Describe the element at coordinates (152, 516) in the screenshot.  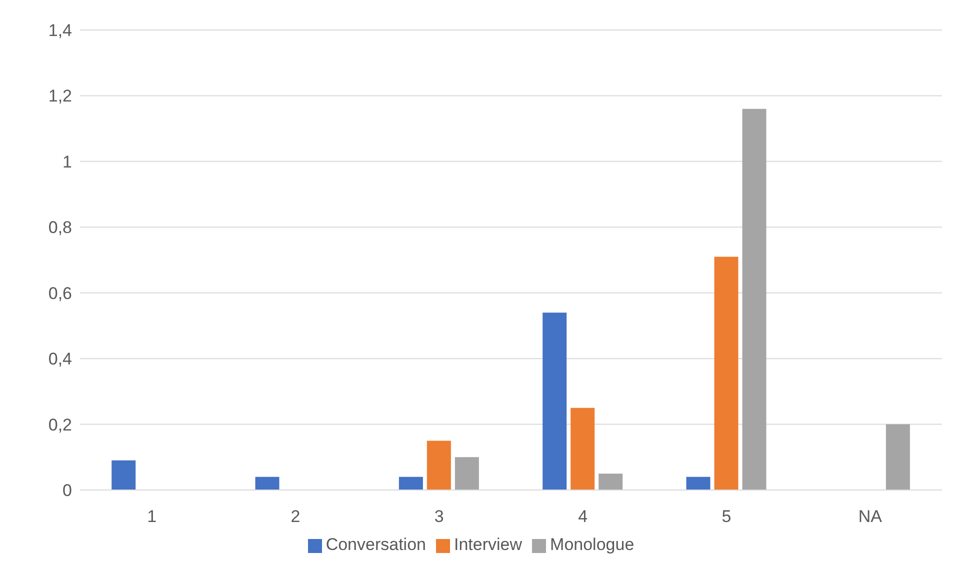
I see `x-tick-label: 1` at that location.